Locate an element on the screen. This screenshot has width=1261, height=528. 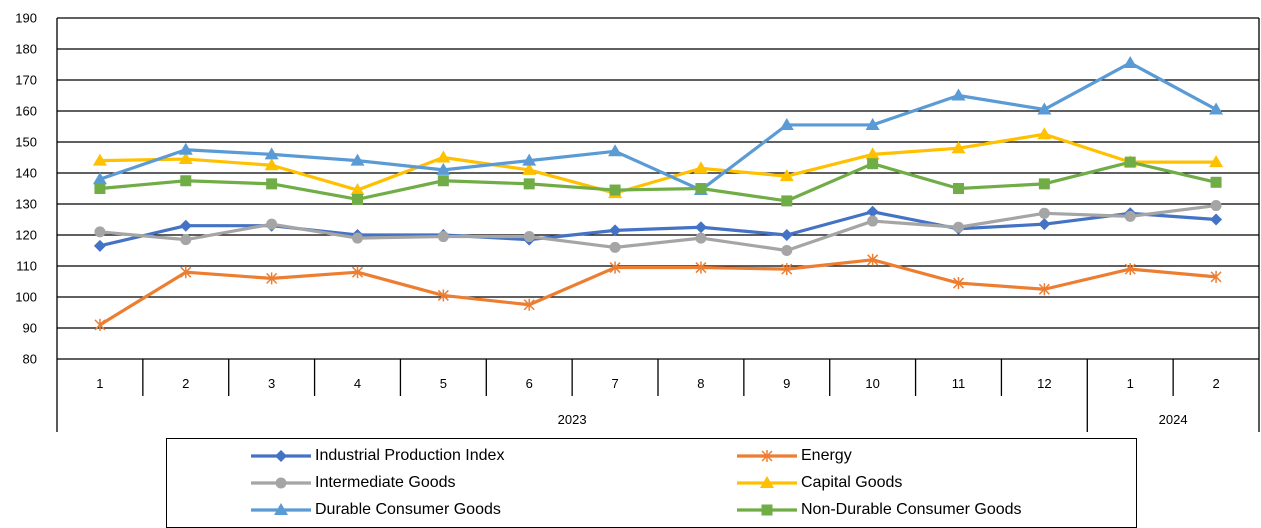
x-tick-label: 4 is located at coordinates (357, 383).